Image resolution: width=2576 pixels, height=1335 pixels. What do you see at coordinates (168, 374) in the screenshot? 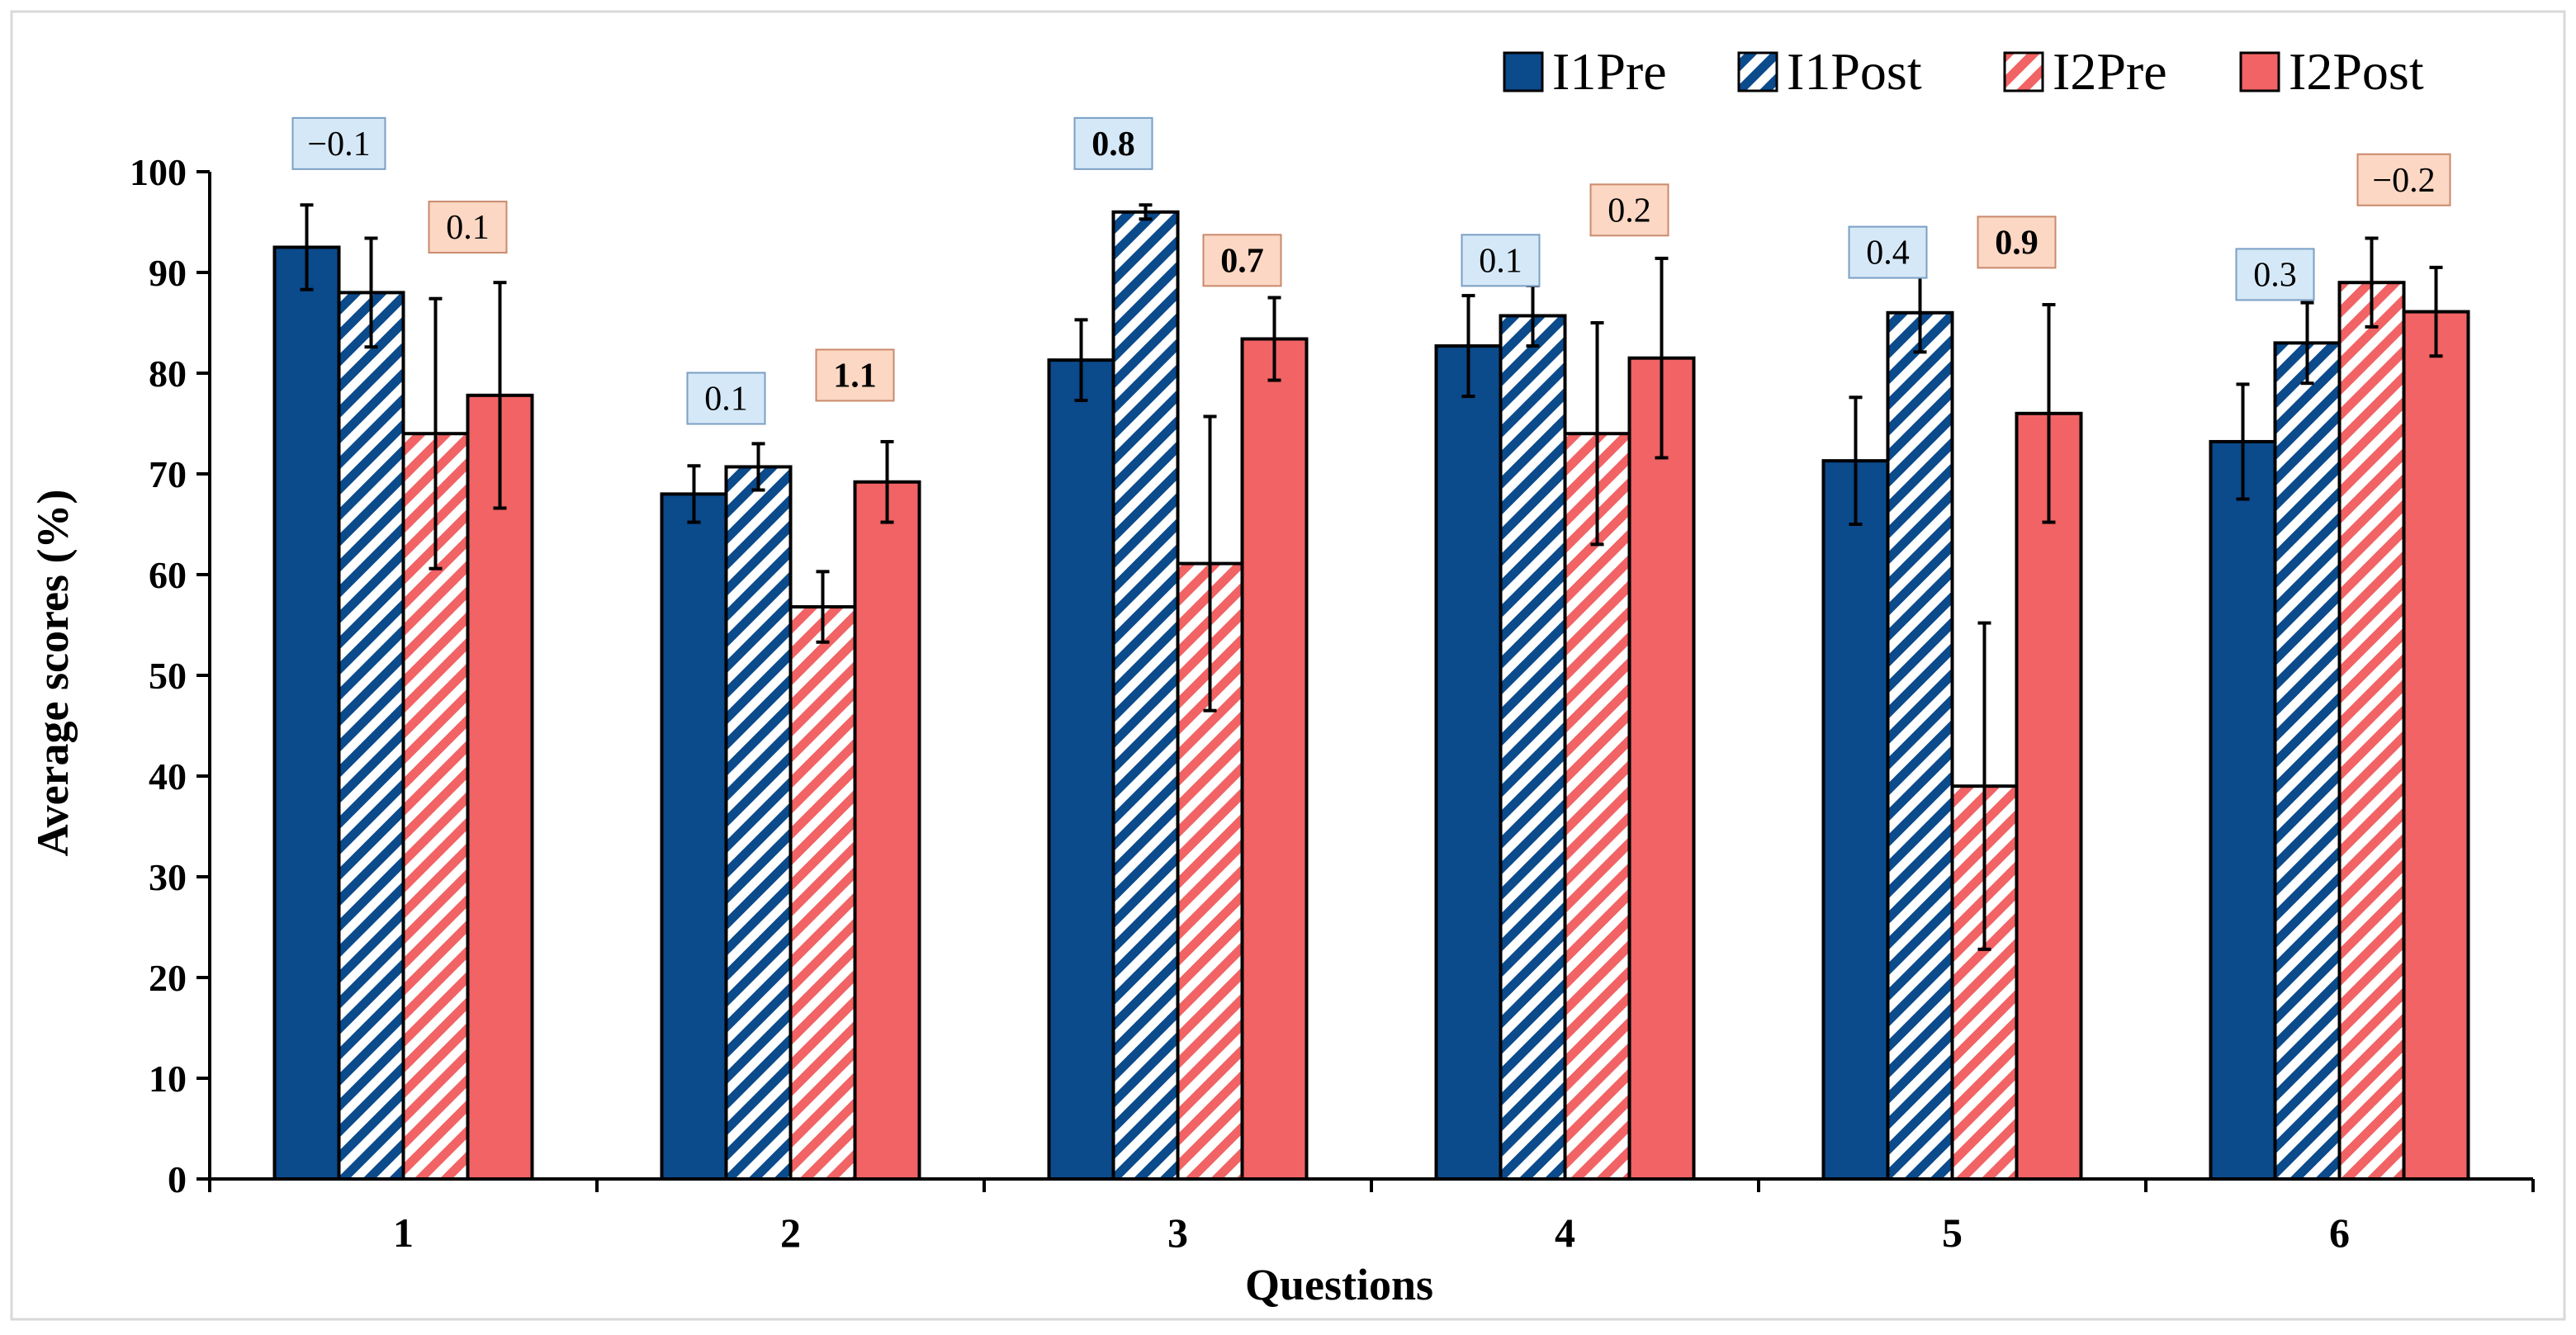
I see `y-tick-label: 80` at bounding box center [168, 374].